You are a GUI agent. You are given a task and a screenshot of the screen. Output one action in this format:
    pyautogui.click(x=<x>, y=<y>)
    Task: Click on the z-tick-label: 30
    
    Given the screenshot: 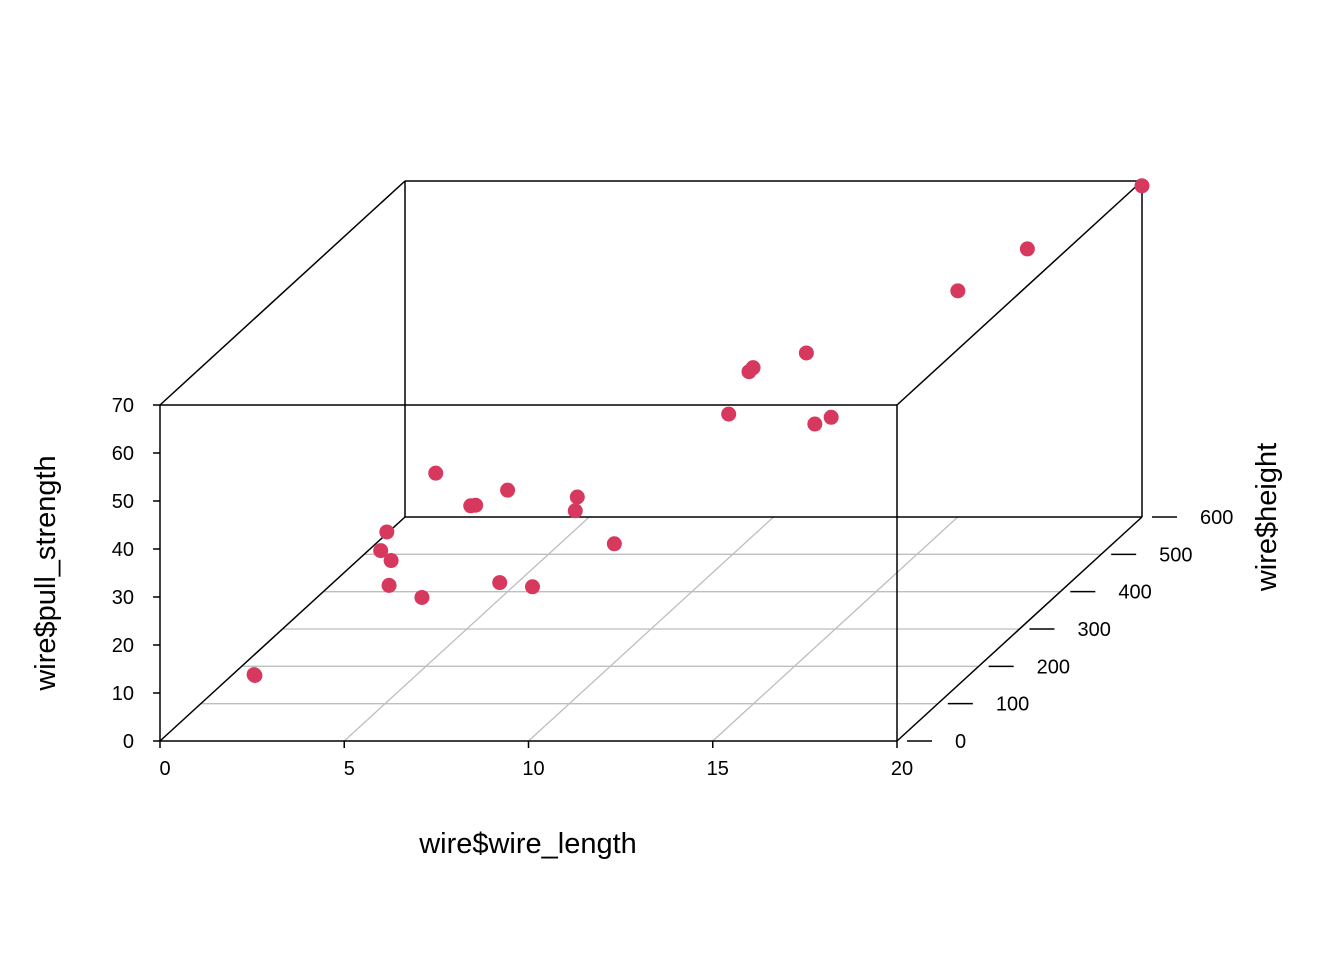 What is the action you would take?
    pyautogui.click(x=123, y=598)
    